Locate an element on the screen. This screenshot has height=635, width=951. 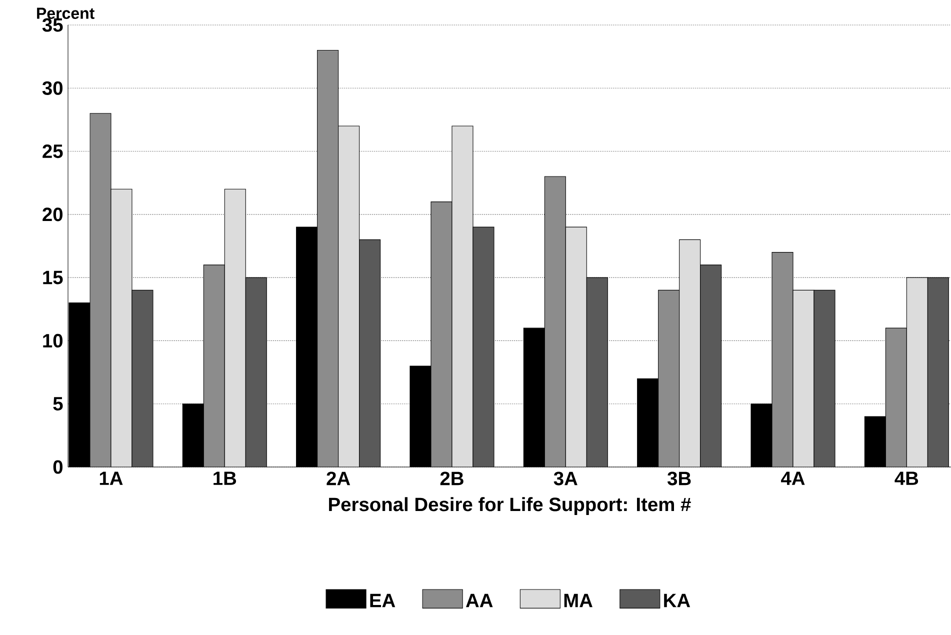
x-axis-title: Personal Desire for Life Support: Item # is located at coordinates (510, 506).